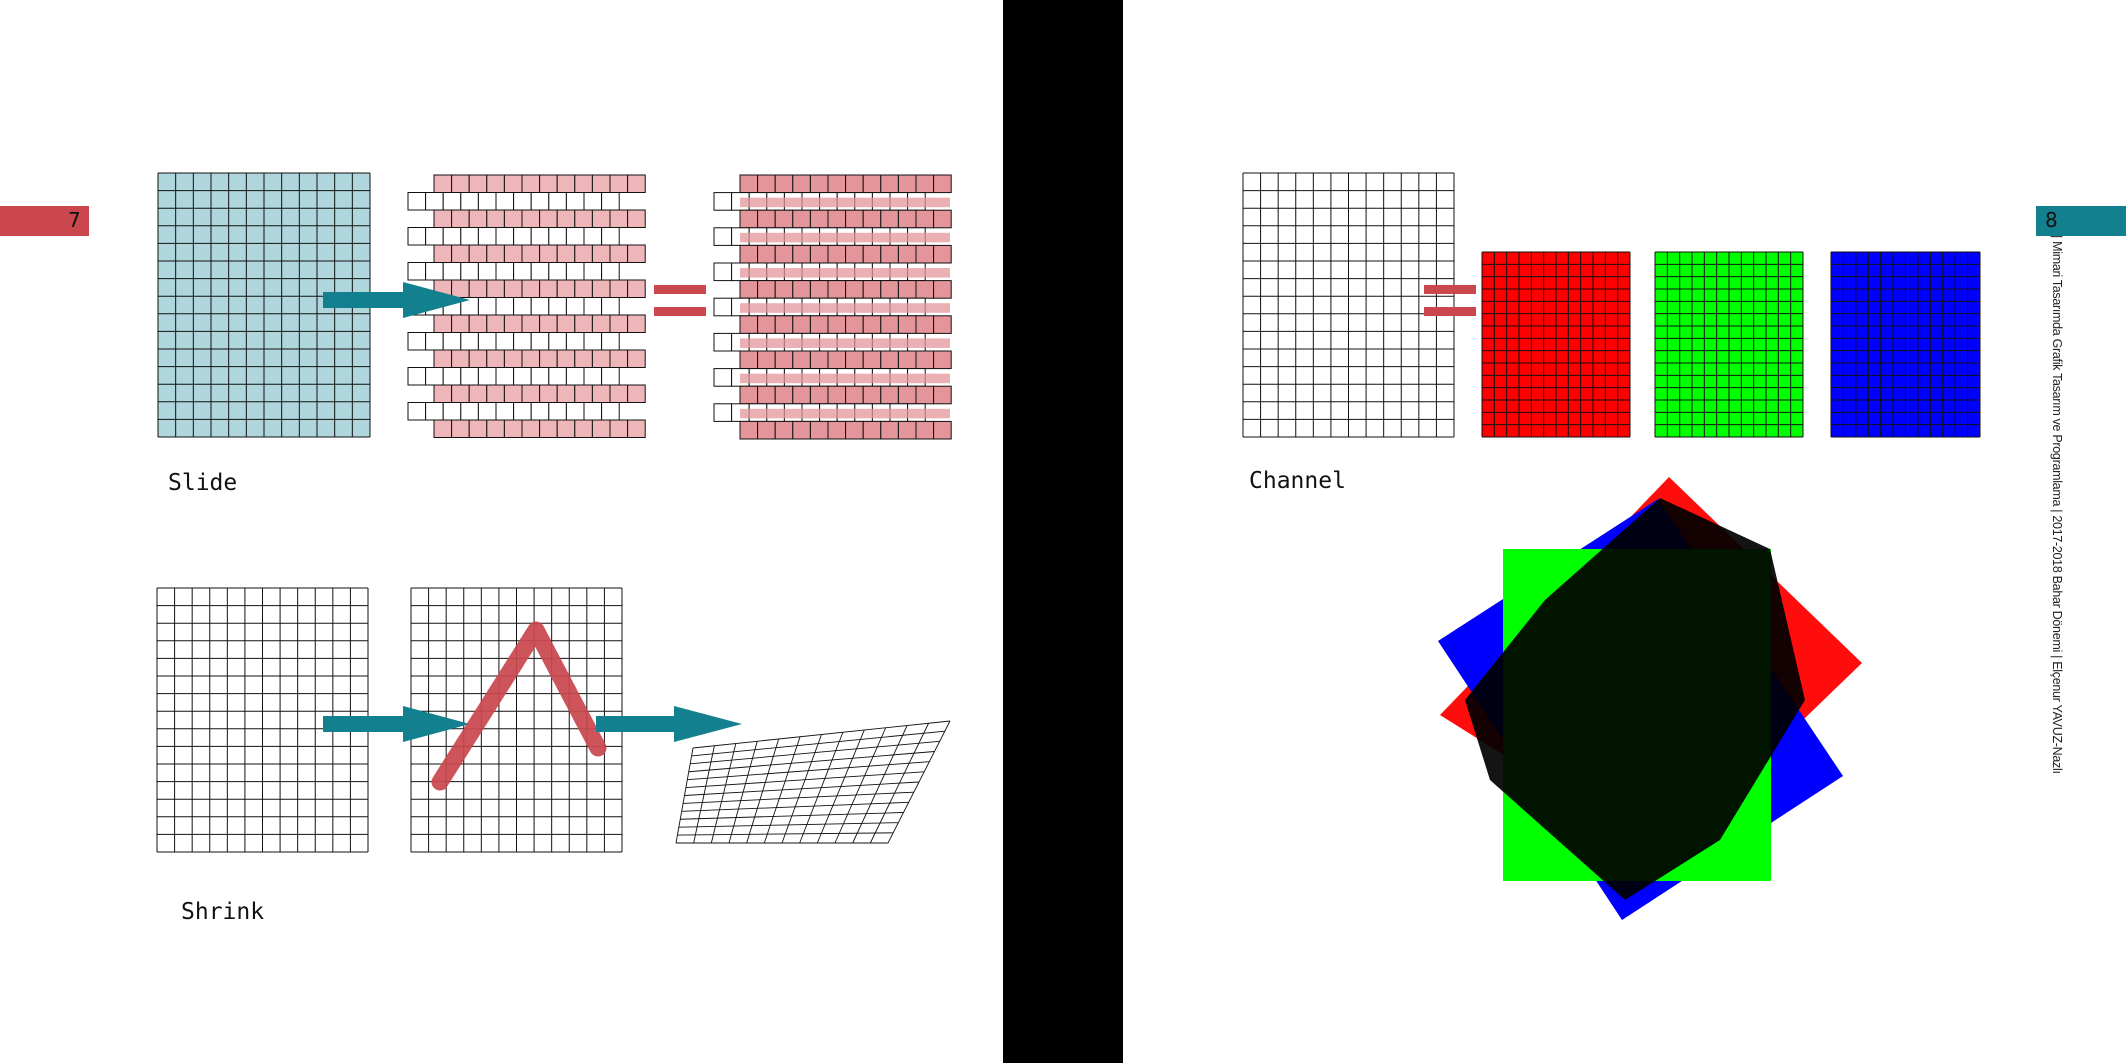  What do you see at coordinates (1729, 344) in the screenshot?
I see `green-channel-grid` at bounding box center [1729, 344].